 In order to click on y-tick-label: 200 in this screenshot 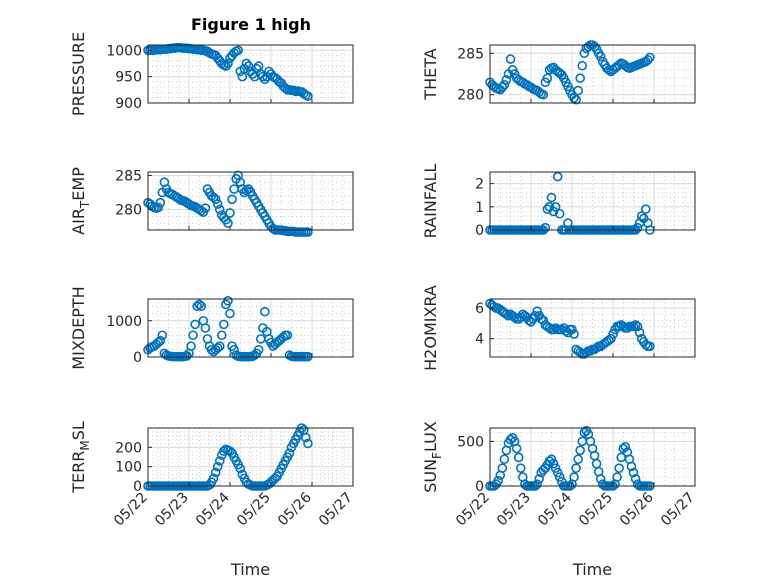, I will do `click(128, 448)`.